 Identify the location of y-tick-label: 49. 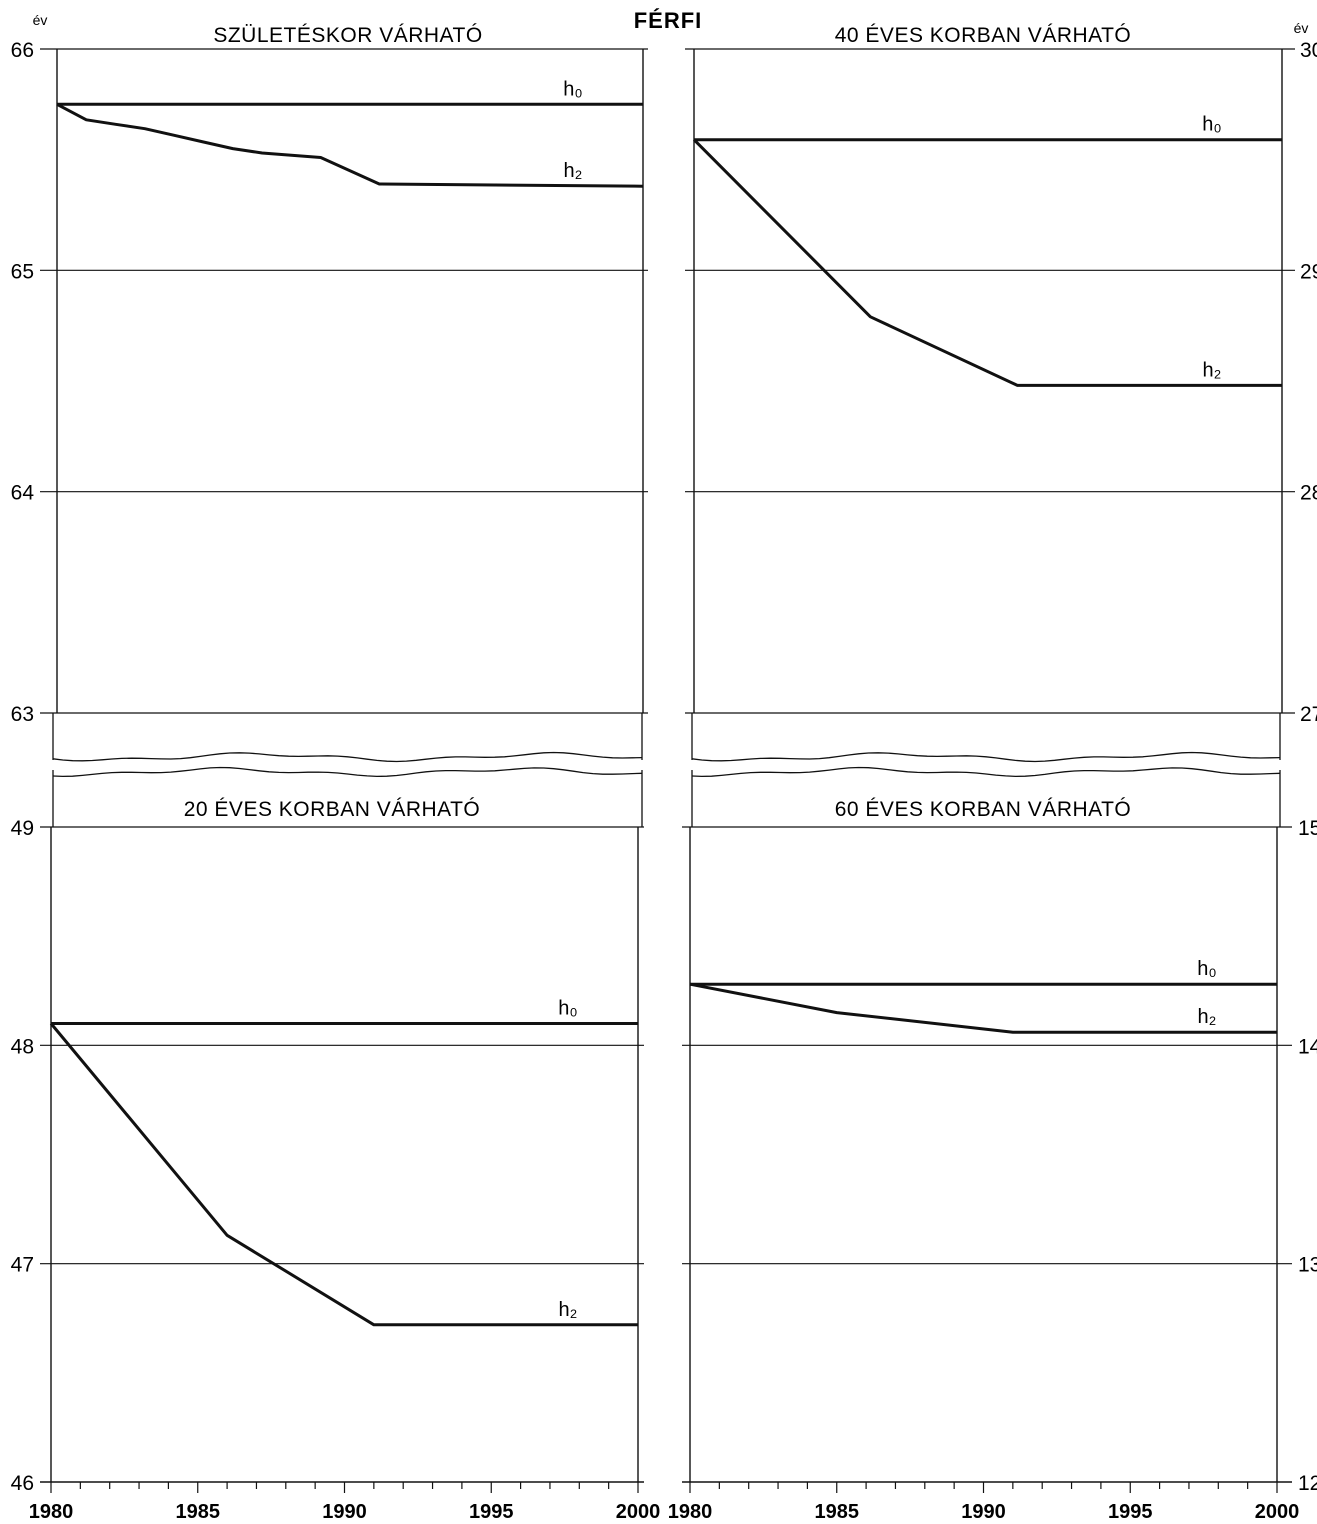
(22, 828).